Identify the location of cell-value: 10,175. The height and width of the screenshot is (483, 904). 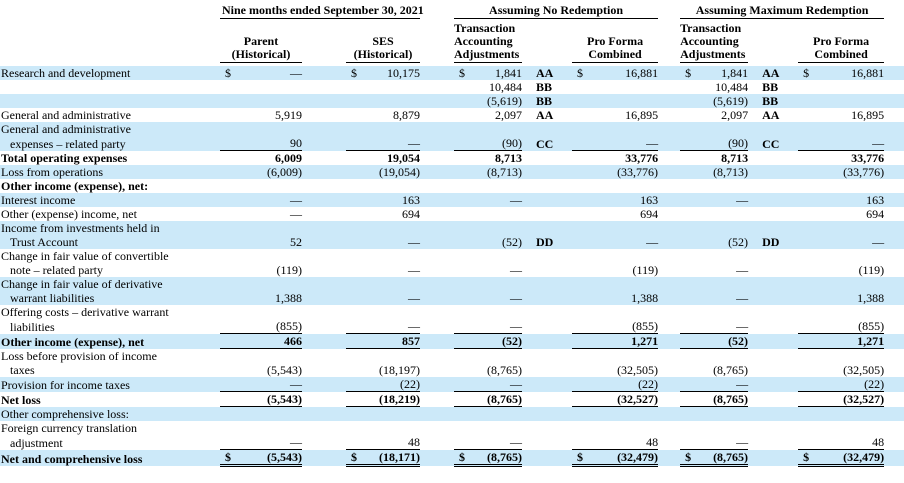
(392, 73).